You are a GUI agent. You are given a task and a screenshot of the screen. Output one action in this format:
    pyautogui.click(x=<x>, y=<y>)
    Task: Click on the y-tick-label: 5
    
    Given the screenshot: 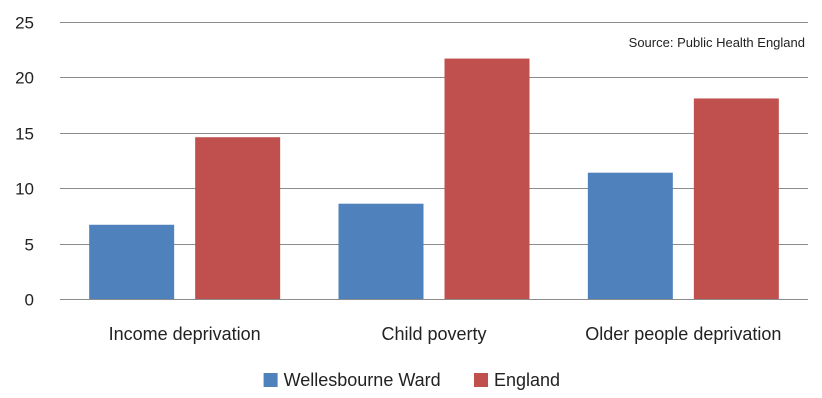 What is the action you would take?
    pyautogui.click(x=29, y=245)
    